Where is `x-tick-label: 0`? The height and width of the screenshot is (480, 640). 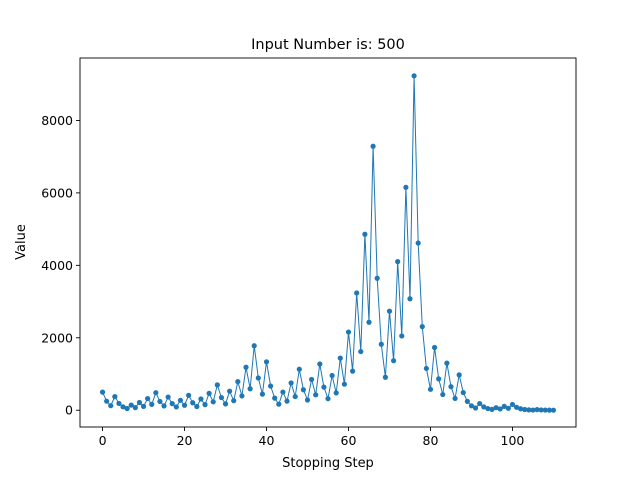
x-tick-label: 0 is located at coordinates (103, 440).